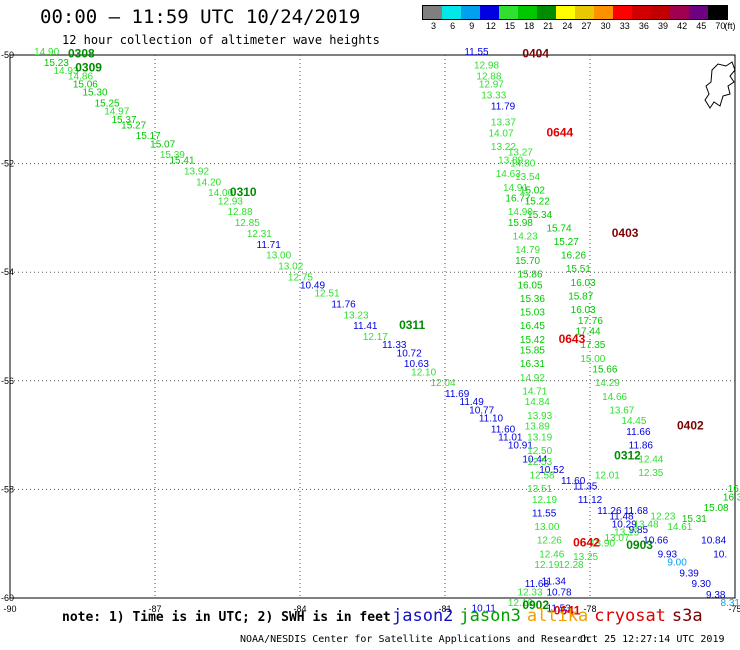 The image size is (740, 650). Describe the element at coordinates (66, 71) in the screenshot. I see `wave-height-point: 14.93` at that location.